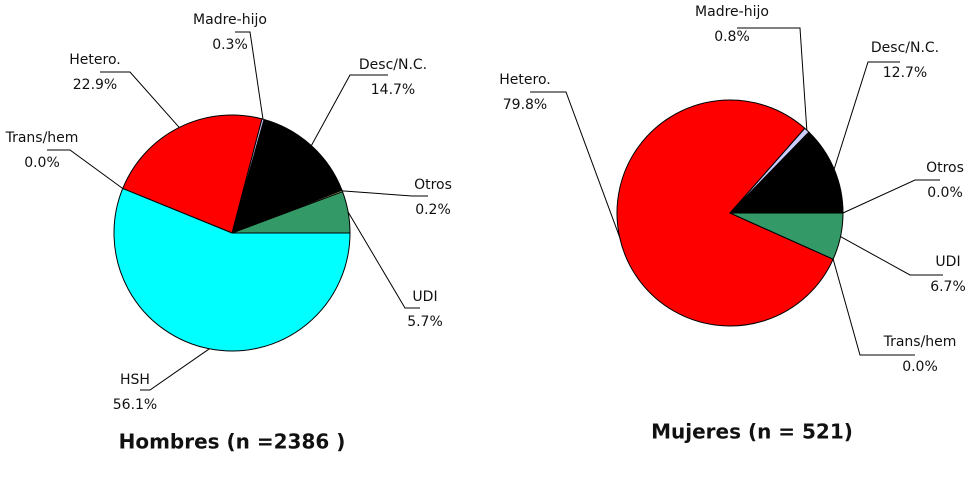  Describe the element at coordinates (905, 73) in the screenshot. I see `slice-value-label: 12.7%` at that location.